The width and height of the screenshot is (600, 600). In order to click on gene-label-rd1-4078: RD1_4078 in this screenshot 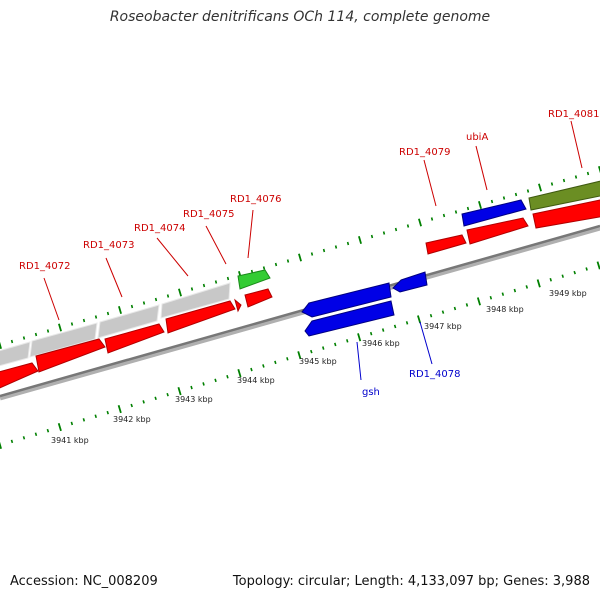, I will do `click(434, 374)`.